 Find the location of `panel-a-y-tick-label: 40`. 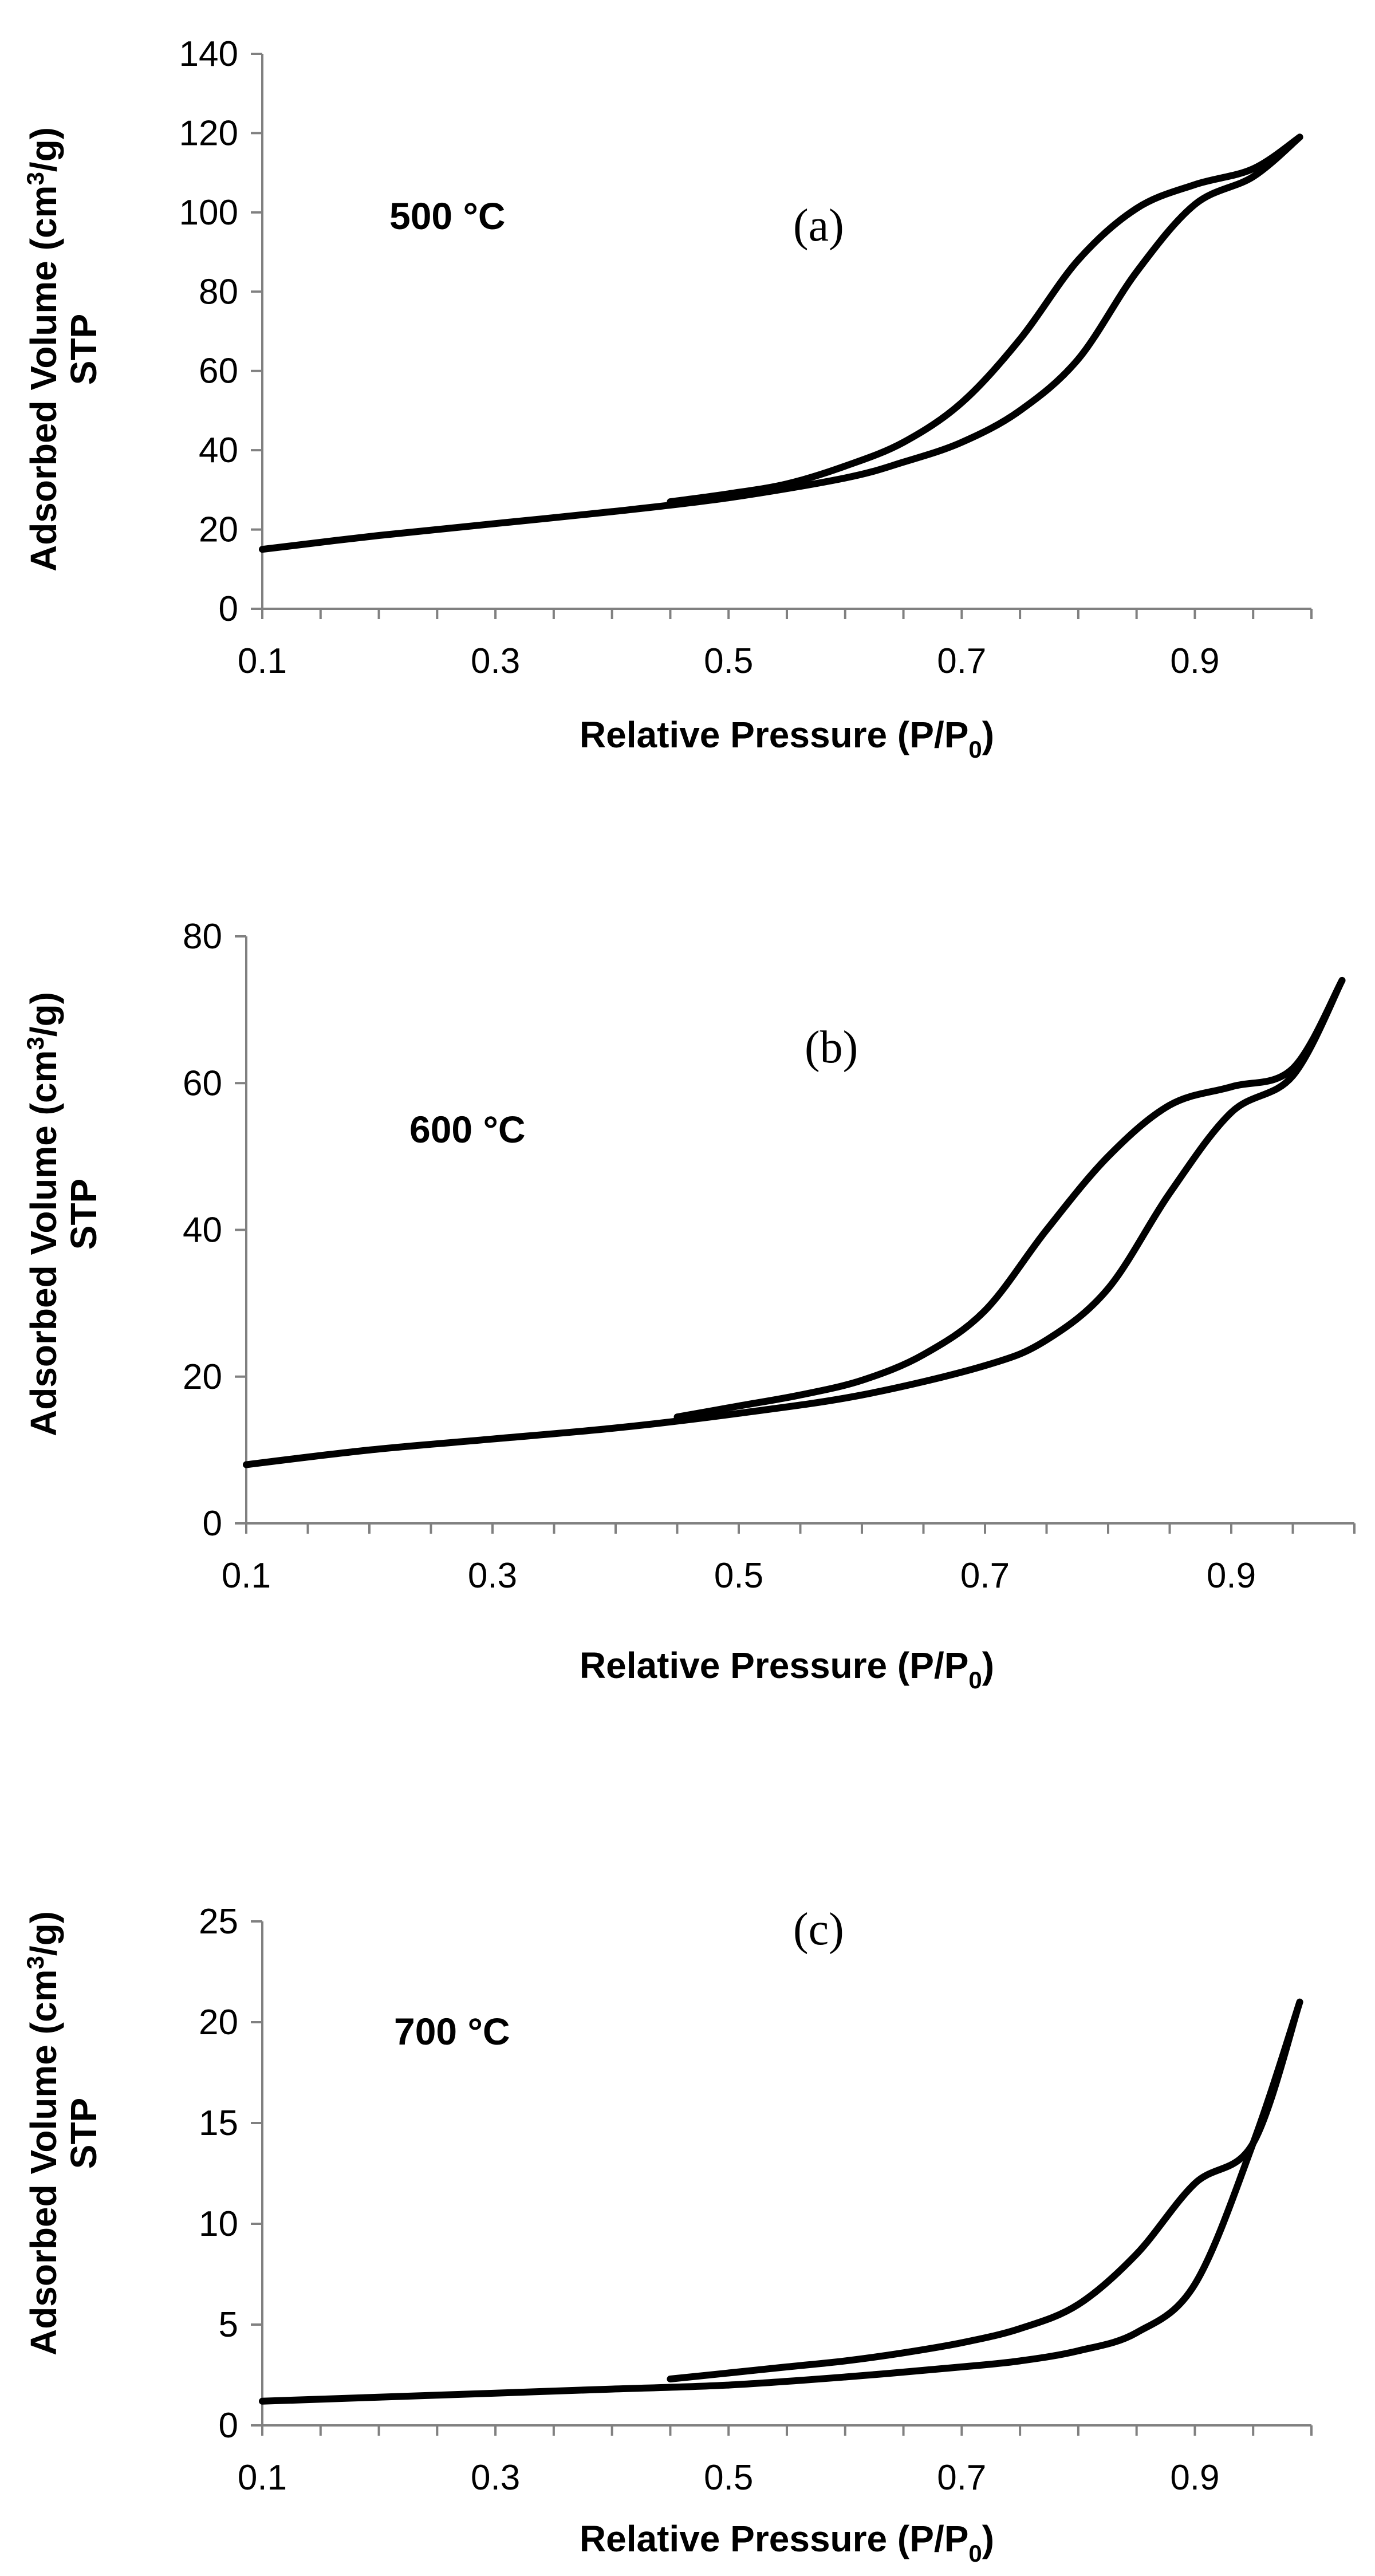

panel-a-y-tick-label: 40 is located at coordinates (218, 450).